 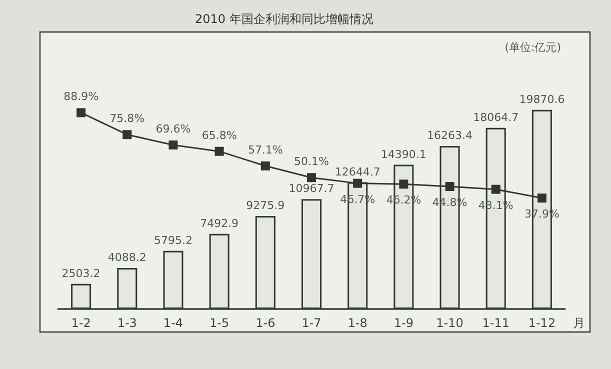 What do you see at coordinates (358, 323) in the screenshot?
I see `x-tick-label: 1-8` at bounding box center [358, 323].